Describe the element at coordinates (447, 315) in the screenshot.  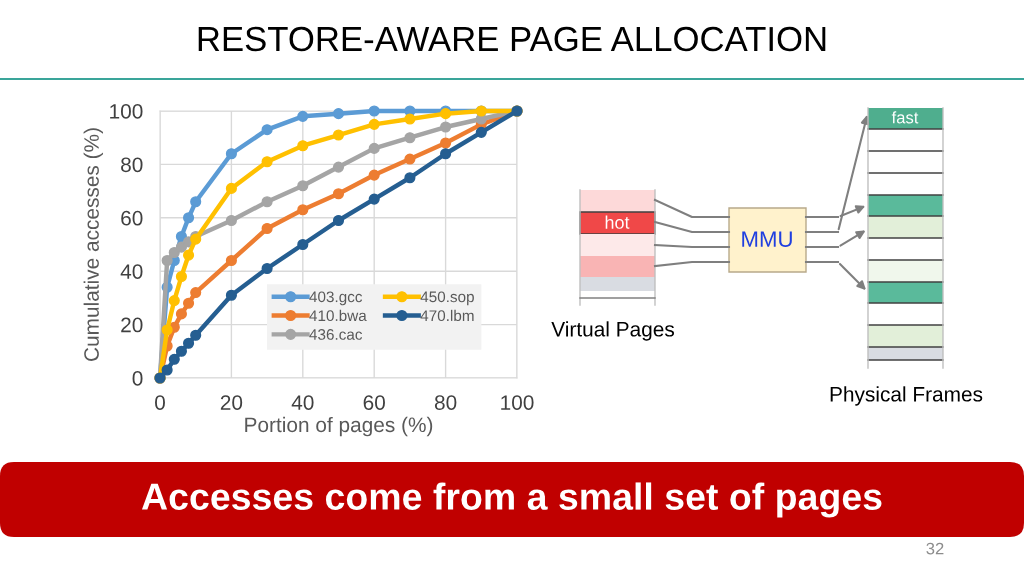
I see `legend-label: 470.lbm` at that location.